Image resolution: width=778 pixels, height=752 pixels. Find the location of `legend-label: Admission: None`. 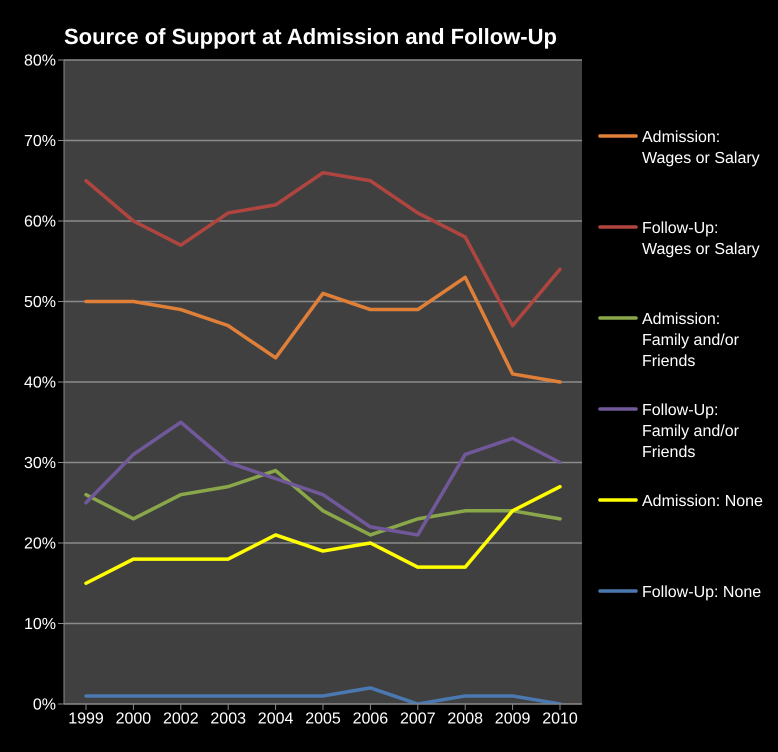

legend-label: Admission: None is located at coordinates (703, 502).